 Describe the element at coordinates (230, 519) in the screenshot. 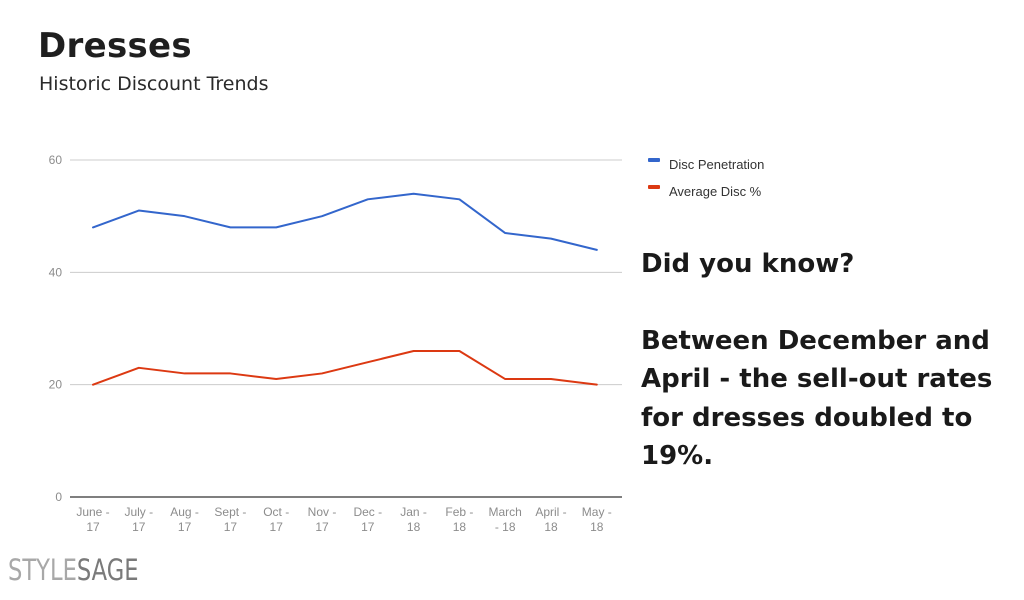

I see `x-tick-label: Sept -17` at that location.